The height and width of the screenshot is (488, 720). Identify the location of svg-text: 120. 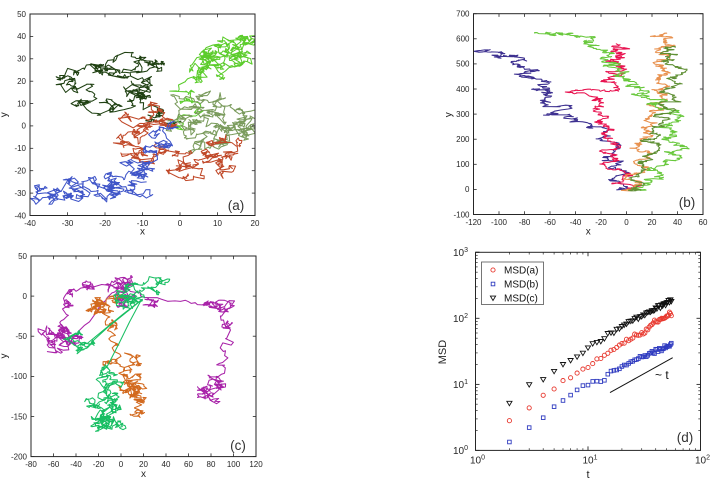
(256, 464).